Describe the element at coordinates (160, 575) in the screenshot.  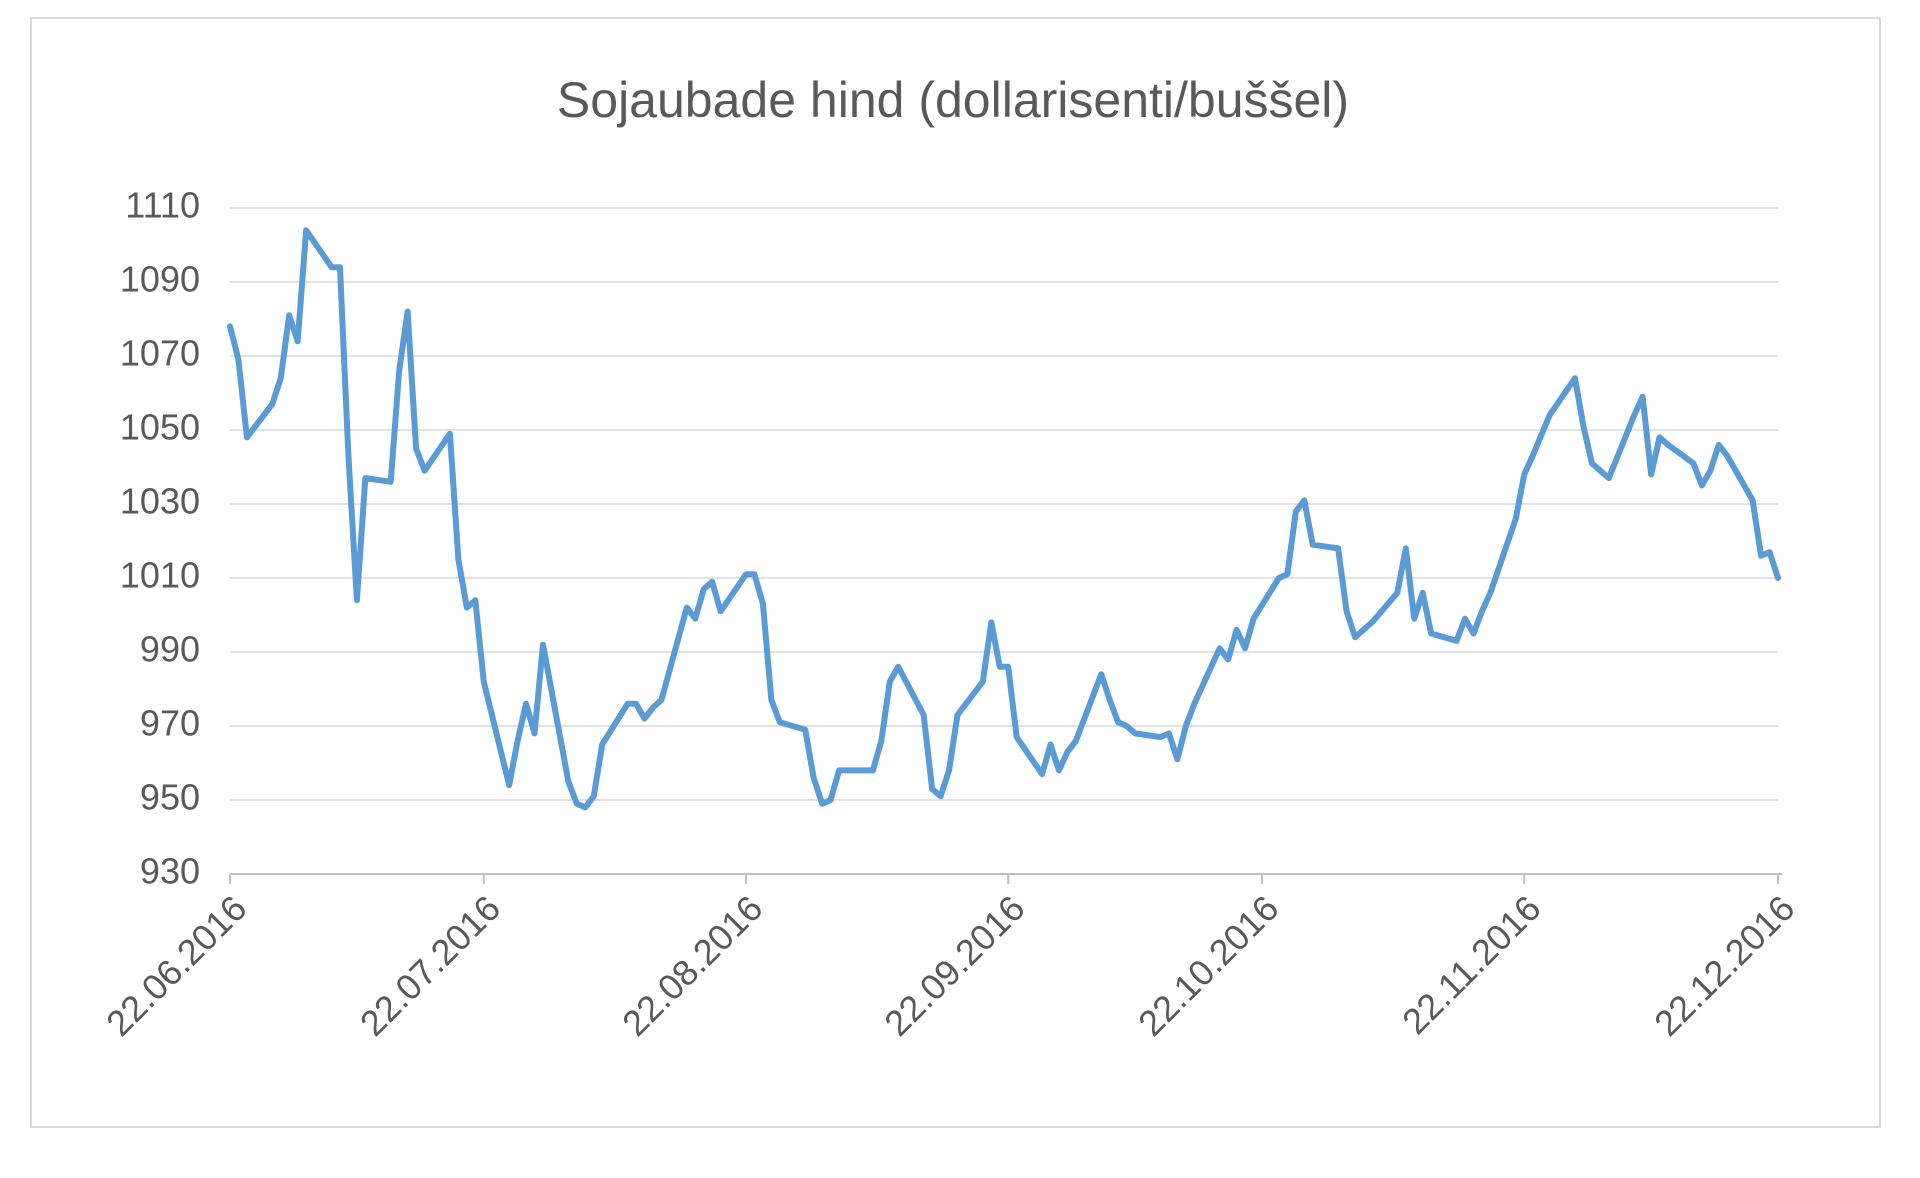
I see `y-tick-label: 1010` at that location.